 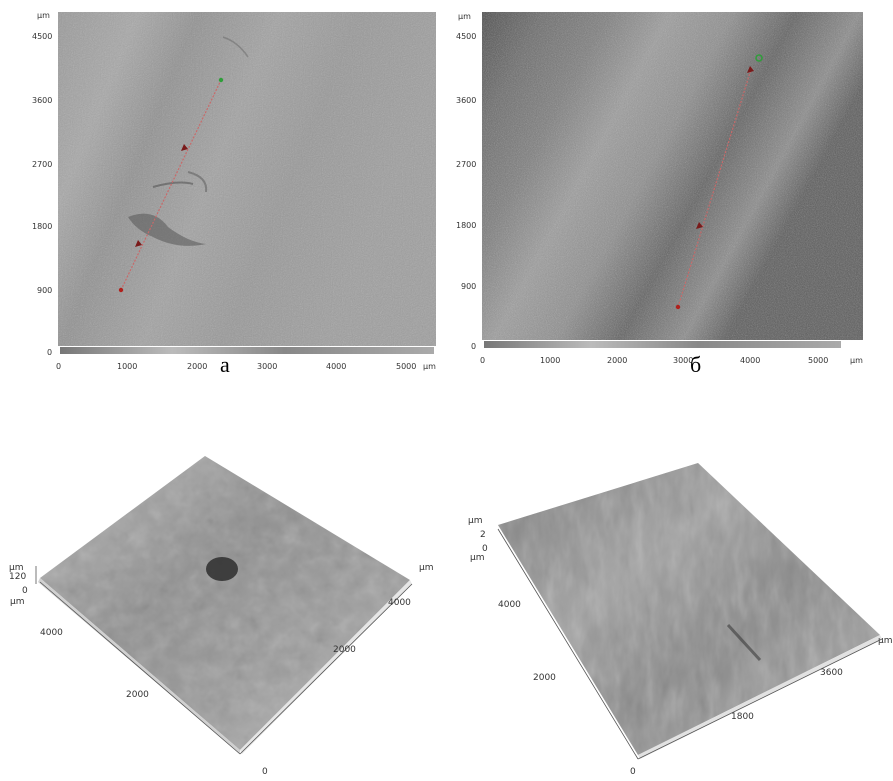 What do you see at coordinates (742, 717) in the screenshot?
I see `x-tick: 1800` at bounding box center [742, 717].